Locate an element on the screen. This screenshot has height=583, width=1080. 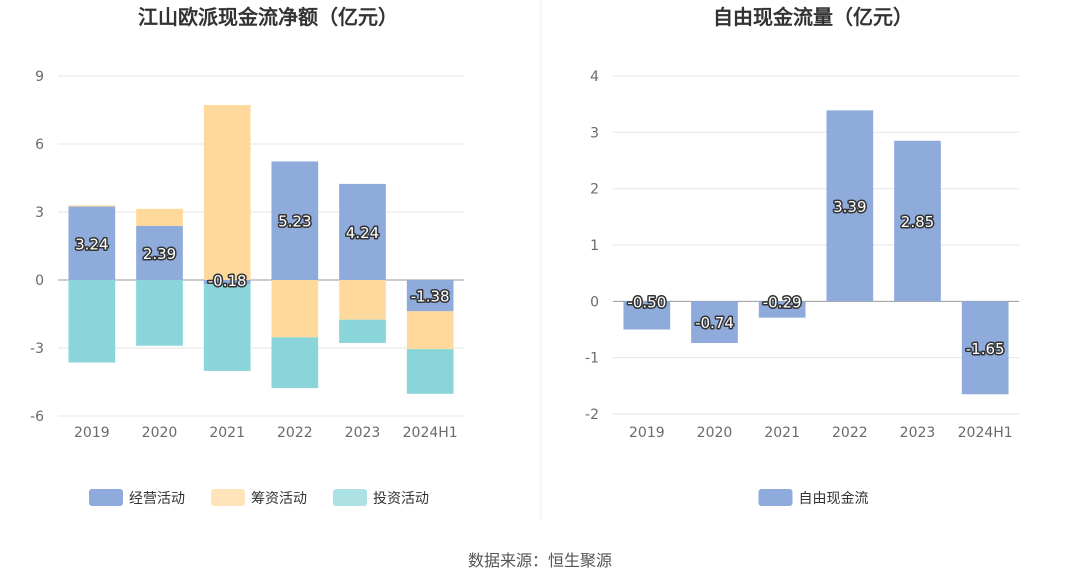
bar-2-2022 is located at coordinates (295, 309).